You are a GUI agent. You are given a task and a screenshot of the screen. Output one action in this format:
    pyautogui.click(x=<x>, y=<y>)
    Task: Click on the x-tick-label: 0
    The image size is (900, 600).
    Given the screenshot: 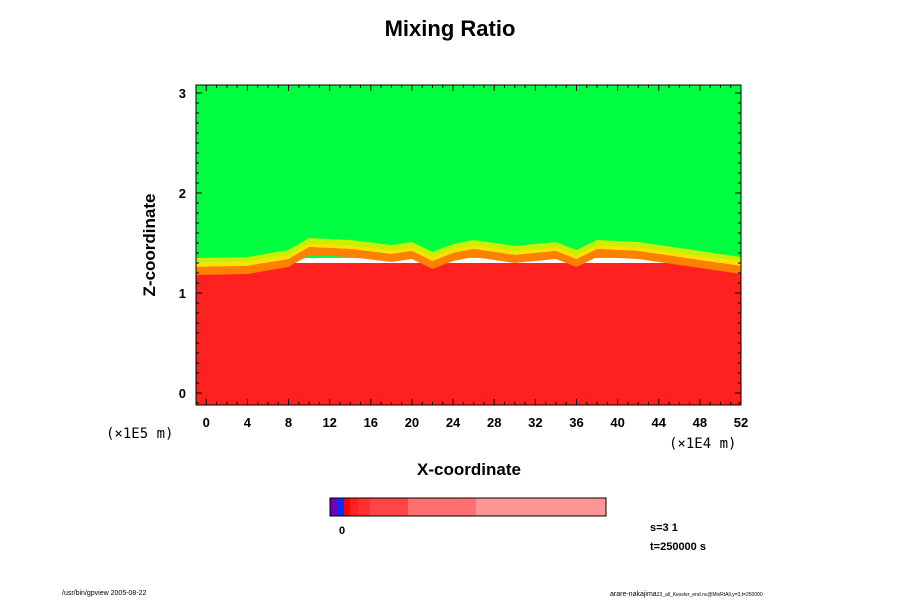 What is the action you would take?
    pyautogui.click(x=206, y=422)
    